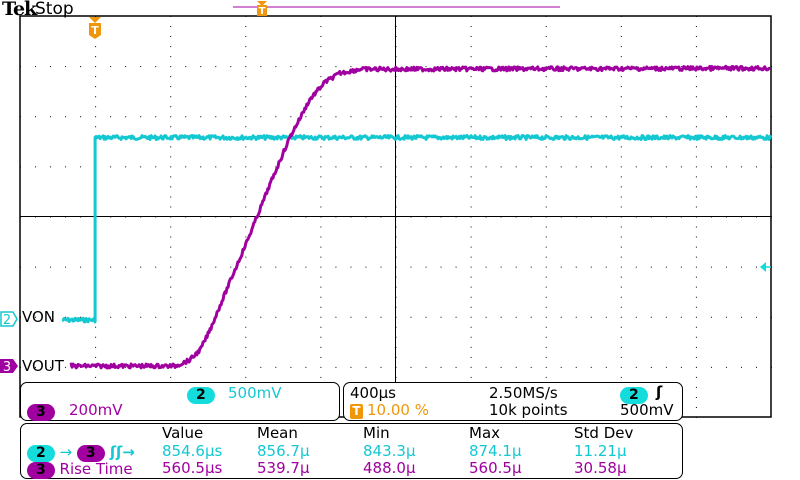 The image size is (800, 480). Describe the element at coordinates (398, 410) in the screenshot. I see `trigger-position: 10.00 %` at that location.